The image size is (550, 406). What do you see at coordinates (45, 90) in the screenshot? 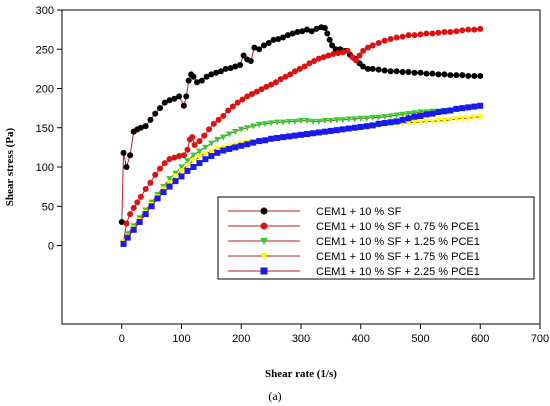
I see `y-tick-label-4: 200` at bounding box center [45, 90].